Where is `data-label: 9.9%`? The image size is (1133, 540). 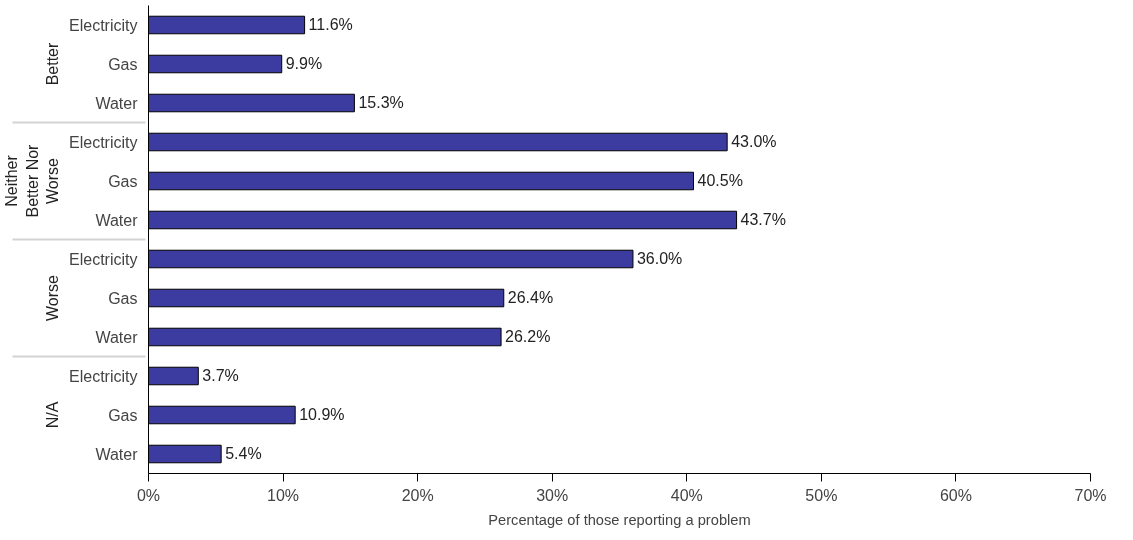
data-label: 9.9% is located at coordinates (304, 63).